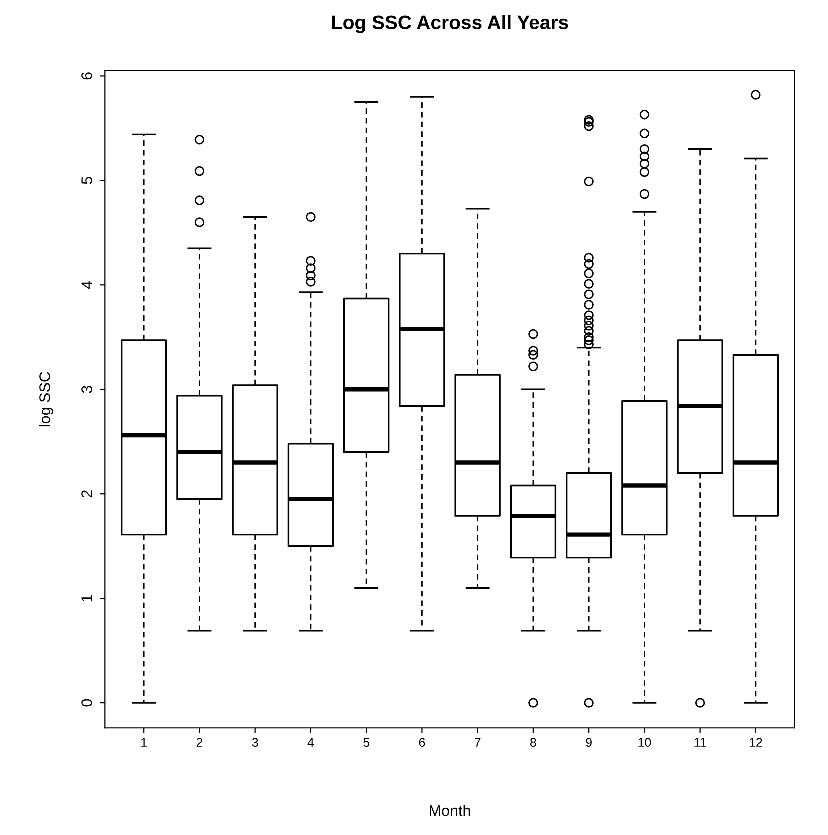  What do you see at coordinates (144, 742) in the screenshot?
I see `x-tick-label: 1` at bounding box center [144, 742].